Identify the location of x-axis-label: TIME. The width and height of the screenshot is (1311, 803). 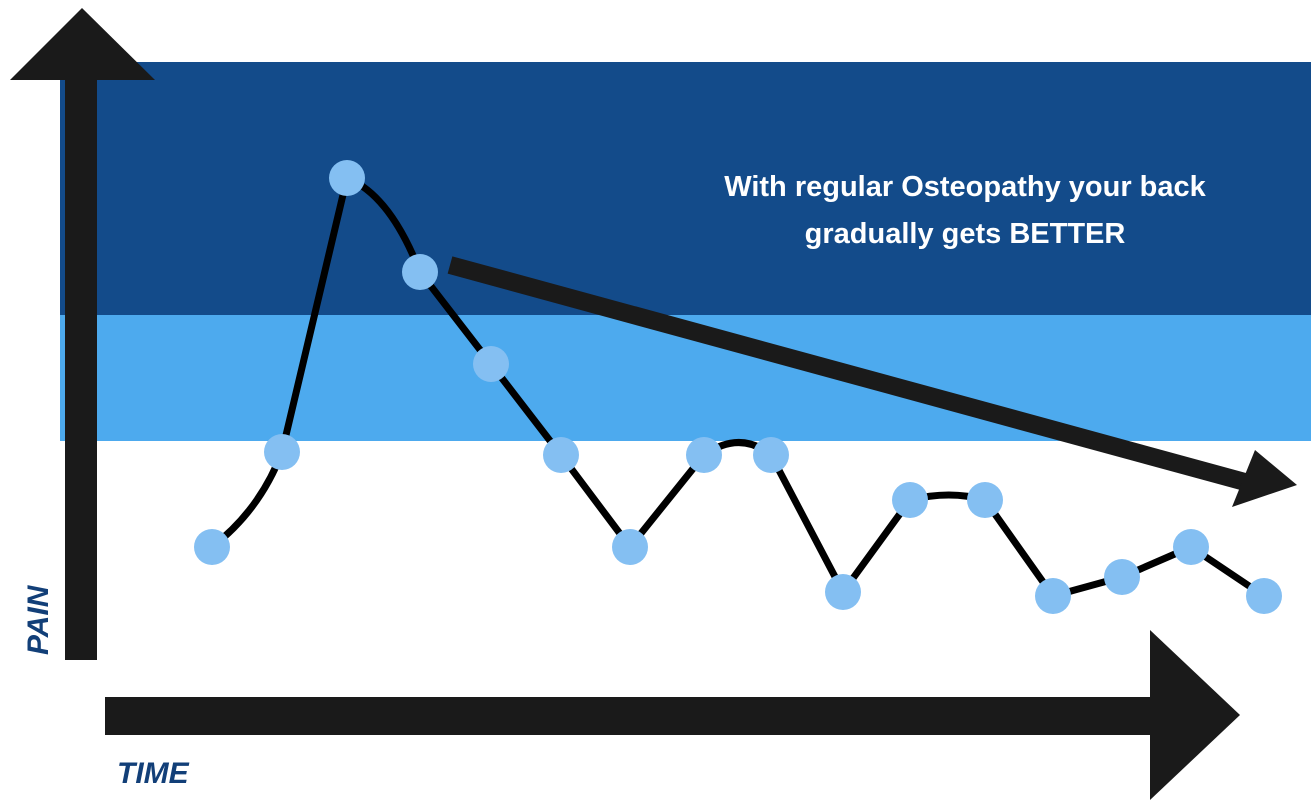
(153, 773).